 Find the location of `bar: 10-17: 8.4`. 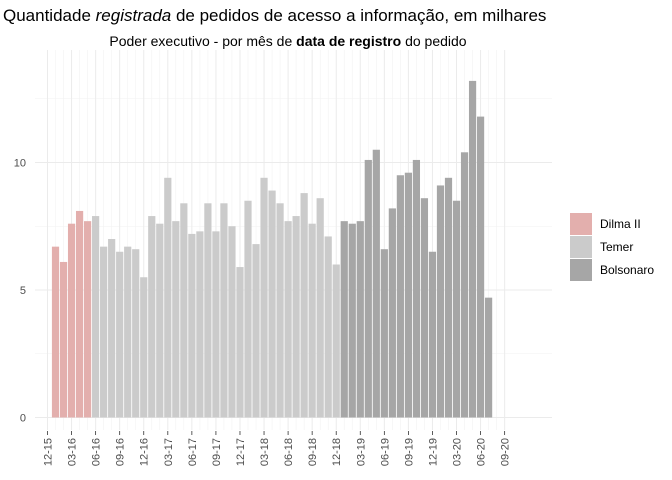

bar: 10-17: 8.4 is located at coordinates (224, 310).